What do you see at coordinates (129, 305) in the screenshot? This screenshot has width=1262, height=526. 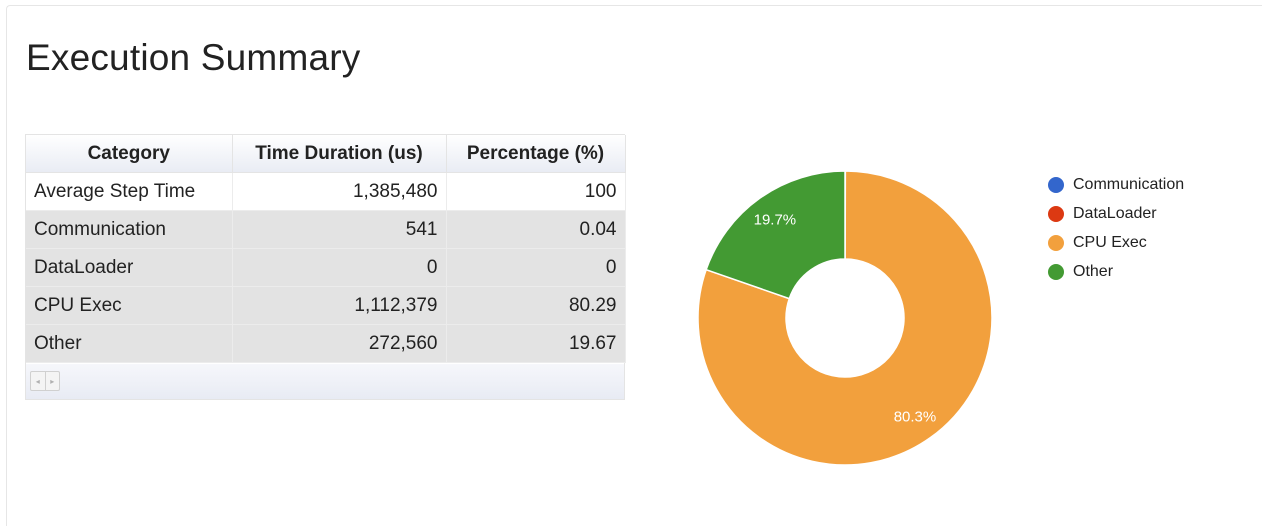 I see `cell-category: CPU Exec` at bounding box center [129, 305].